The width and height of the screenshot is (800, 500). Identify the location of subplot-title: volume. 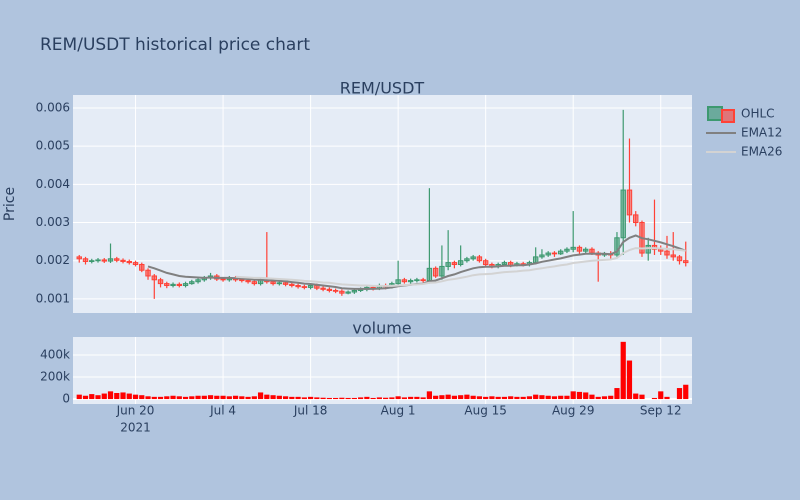
(381, 328).